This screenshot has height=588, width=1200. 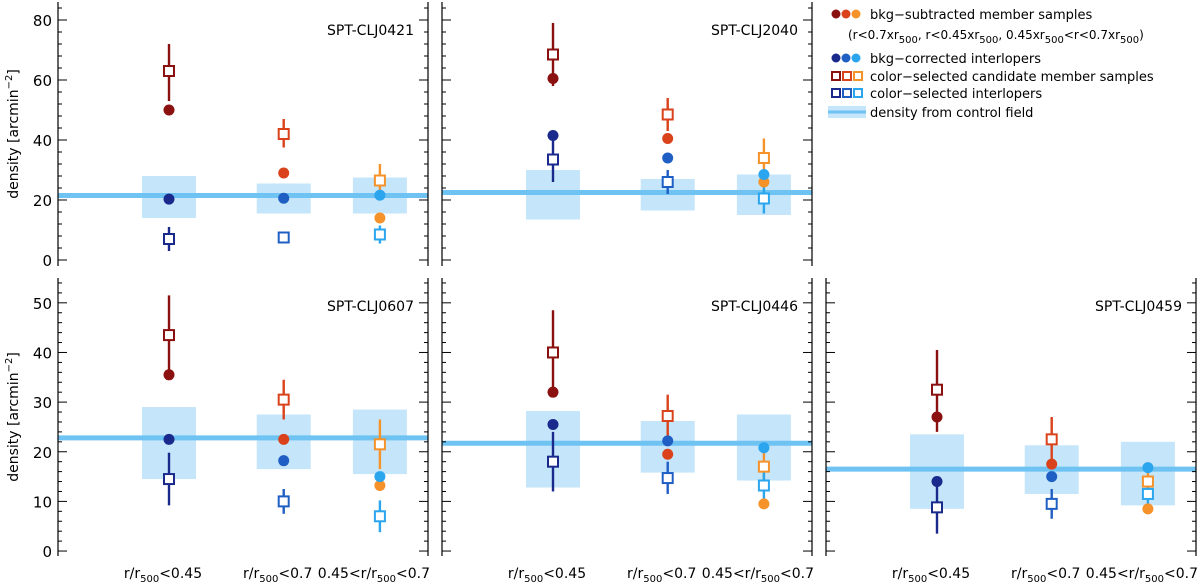 I want to click on y-tick-label: 50, so click(x=42, y=304).